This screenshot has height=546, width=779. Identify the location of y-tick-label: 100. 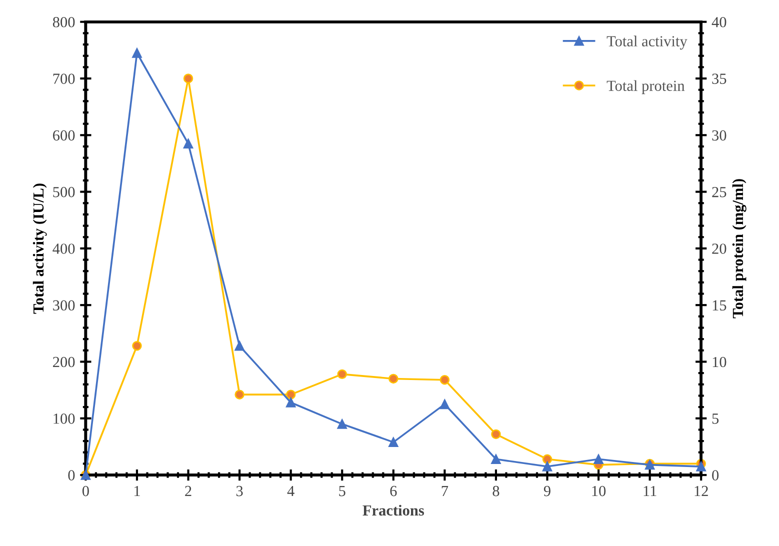
(64, 419).